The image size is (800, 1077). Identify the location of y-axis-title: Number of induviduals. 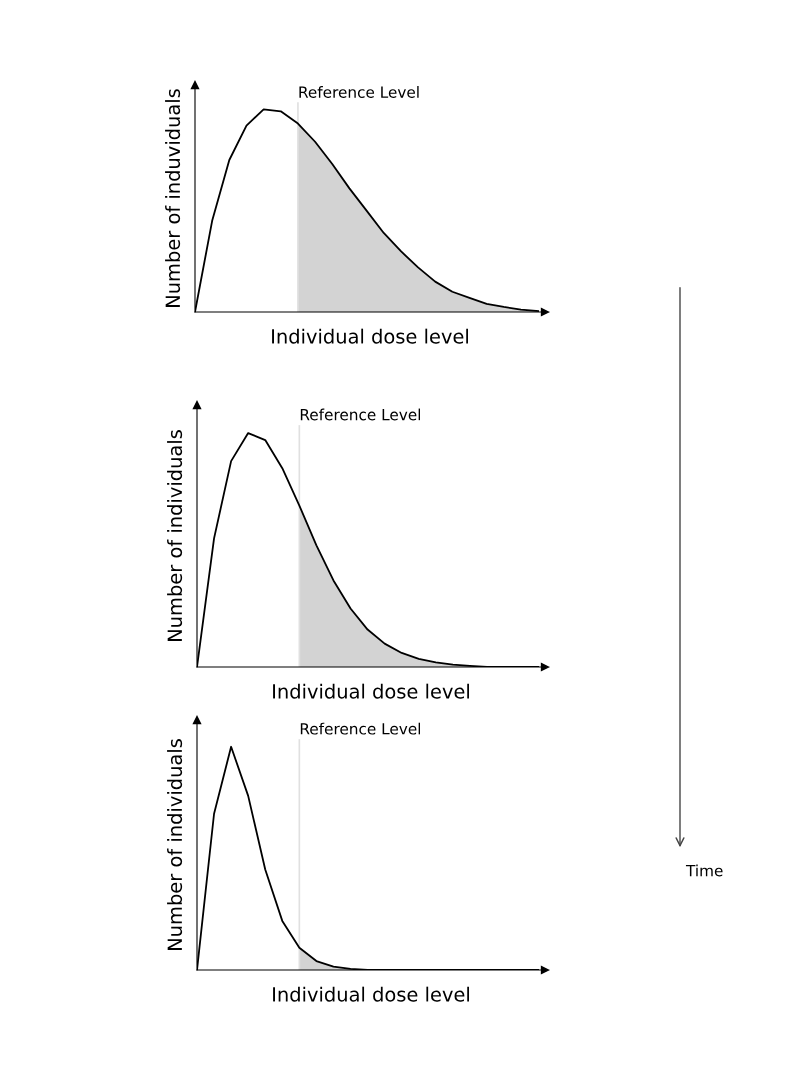
(173, 198).